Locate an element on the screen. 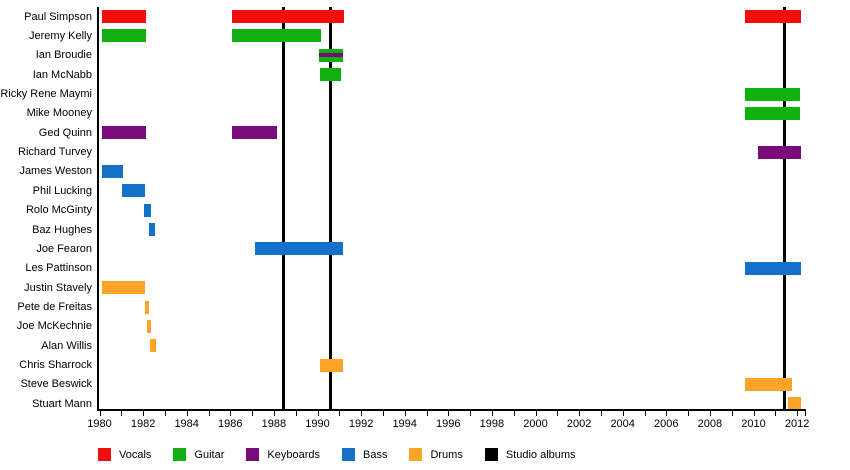  legend-item-vocals: Vocals is located at coordinates (124, 454).